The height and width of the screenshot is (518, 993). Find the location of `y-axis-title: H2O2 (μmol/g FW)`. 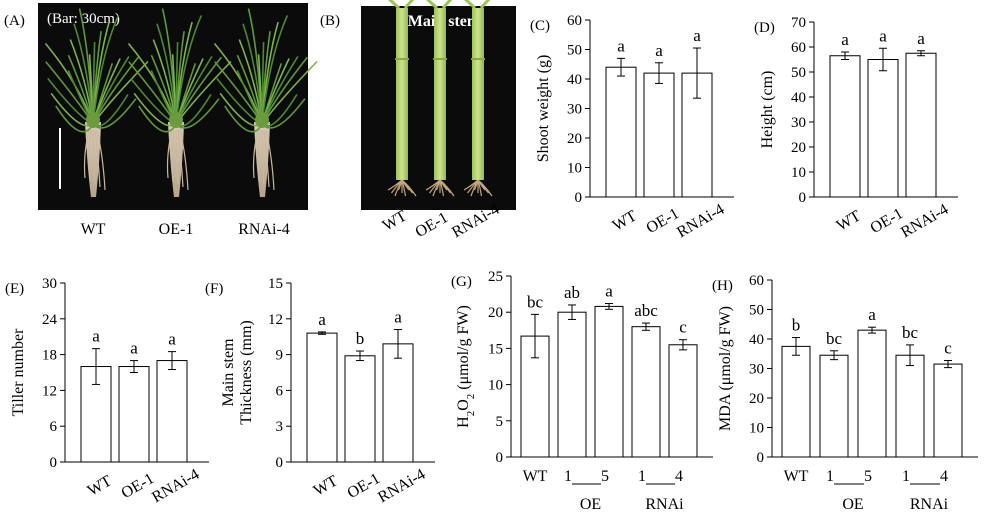

y-axis-title: H2O2 (μmol/g FW) is located at coordinates (466, 366).